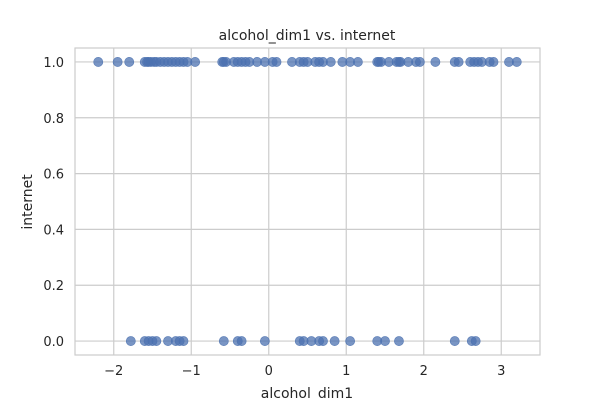  I want to click on chart-title: alcohol_dim1 vs. internet, so click(307, 36).